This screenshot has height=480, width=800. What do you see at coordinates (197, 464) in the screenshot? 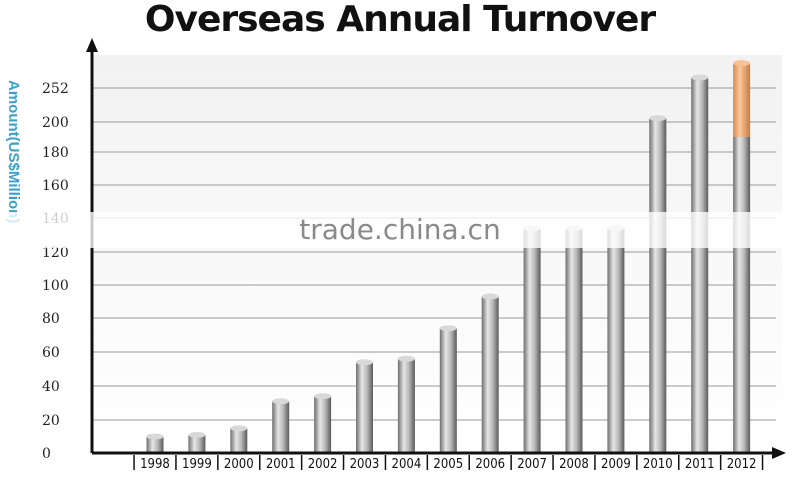
I see `x-tick-label: 1999` at bounding box center [197, 464].